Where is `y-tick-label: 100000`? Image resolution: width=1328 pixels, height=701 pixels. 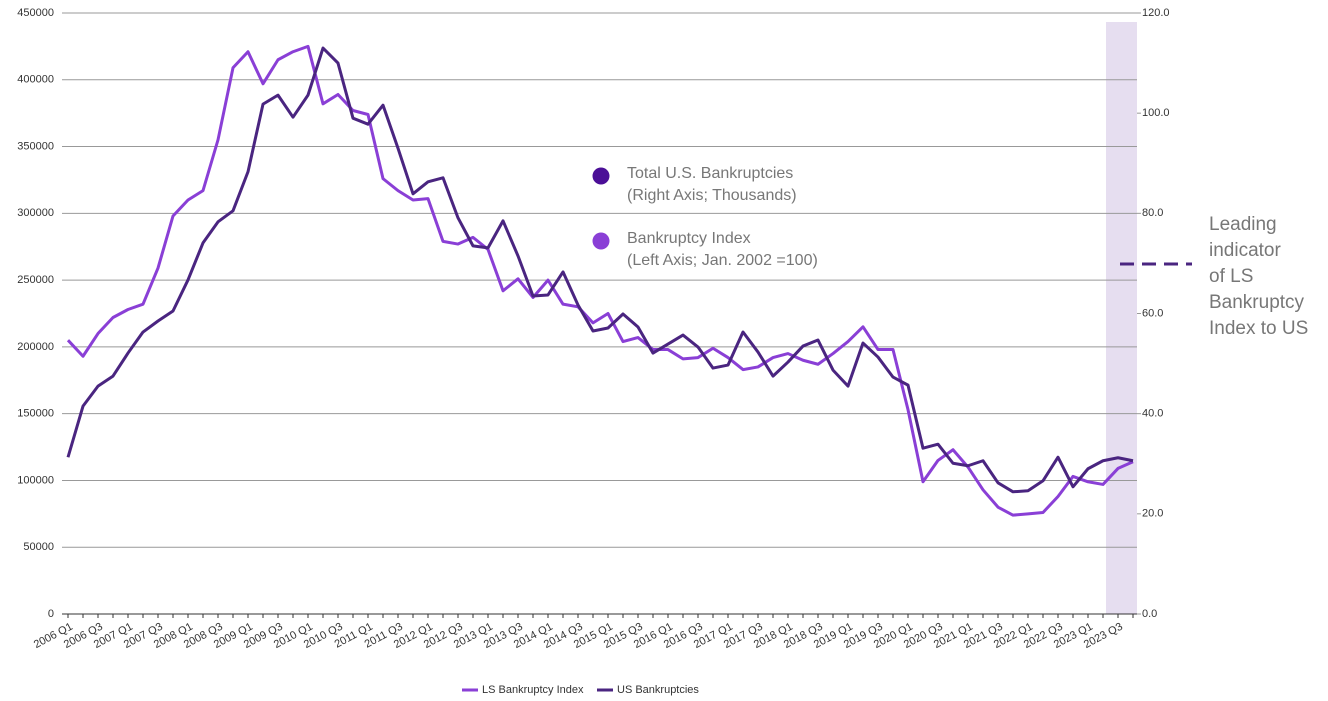 y-tick-label: 100000 is located at coordinates (35, 480).